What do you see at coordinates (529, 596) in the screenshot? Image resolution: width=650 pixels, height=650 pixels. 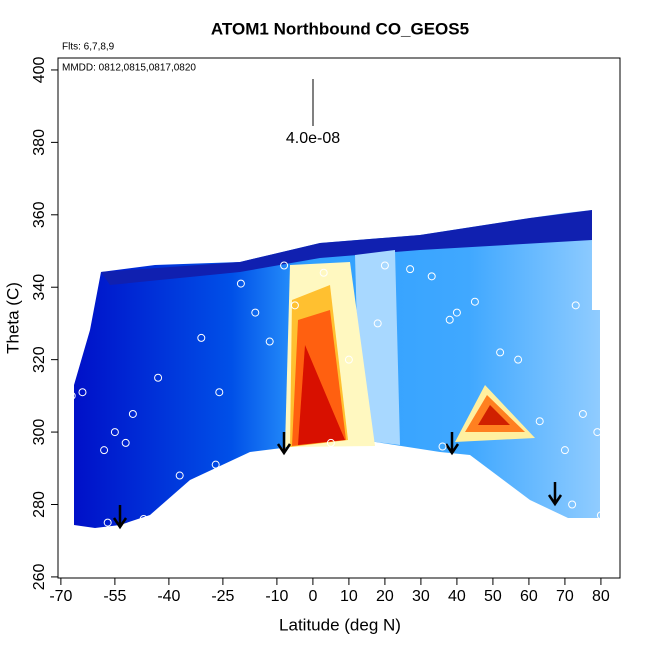 I see `x-tick-label: 60` at bounding box center [529, 596].